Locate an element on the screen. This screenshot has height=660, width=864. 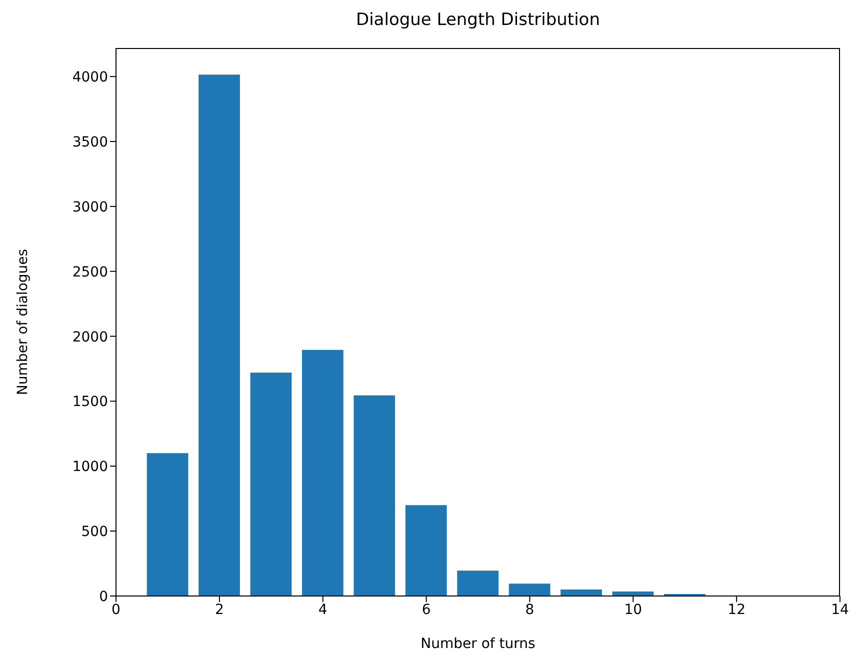
y-tick-label: 1500 is located at coordinates (90, 402).